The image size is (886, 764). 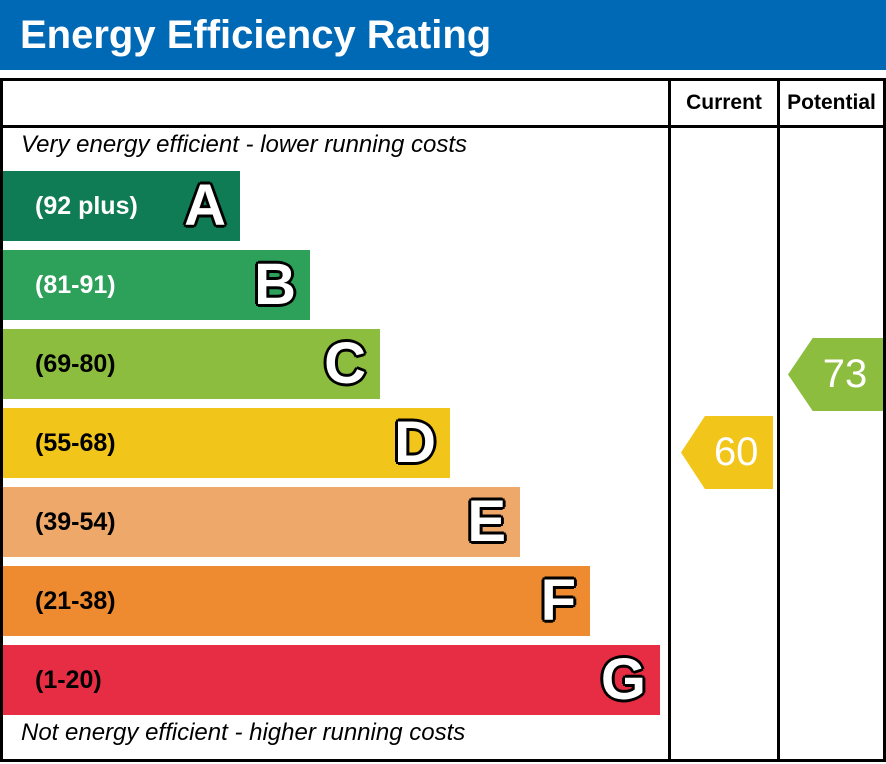 I want to click on band-f: (21-38) F, so click(x=296, y=601).